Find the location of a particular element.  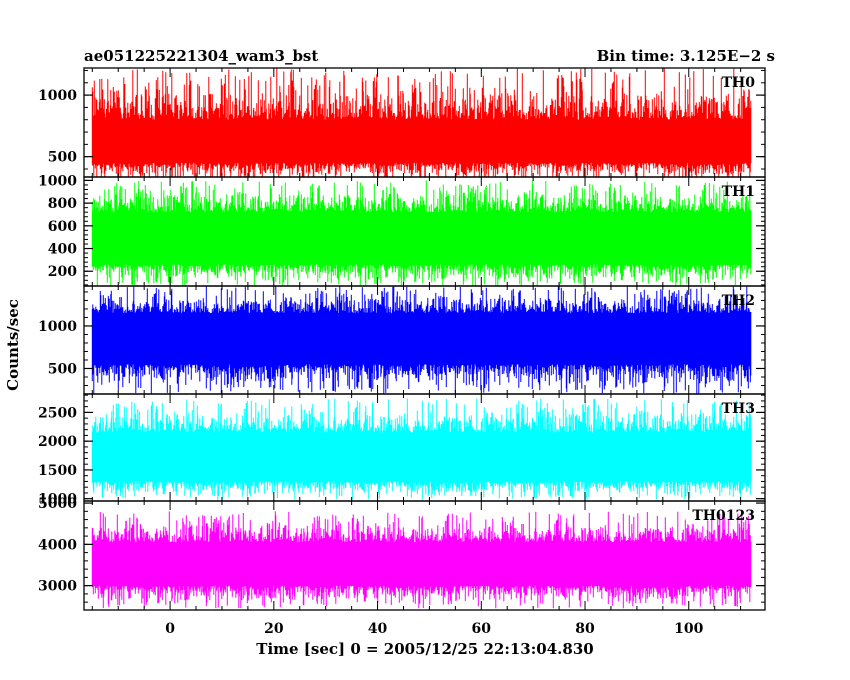

panel-th1: 200 400 600 800 1000 TH1 is located at coordinates (402, 230).